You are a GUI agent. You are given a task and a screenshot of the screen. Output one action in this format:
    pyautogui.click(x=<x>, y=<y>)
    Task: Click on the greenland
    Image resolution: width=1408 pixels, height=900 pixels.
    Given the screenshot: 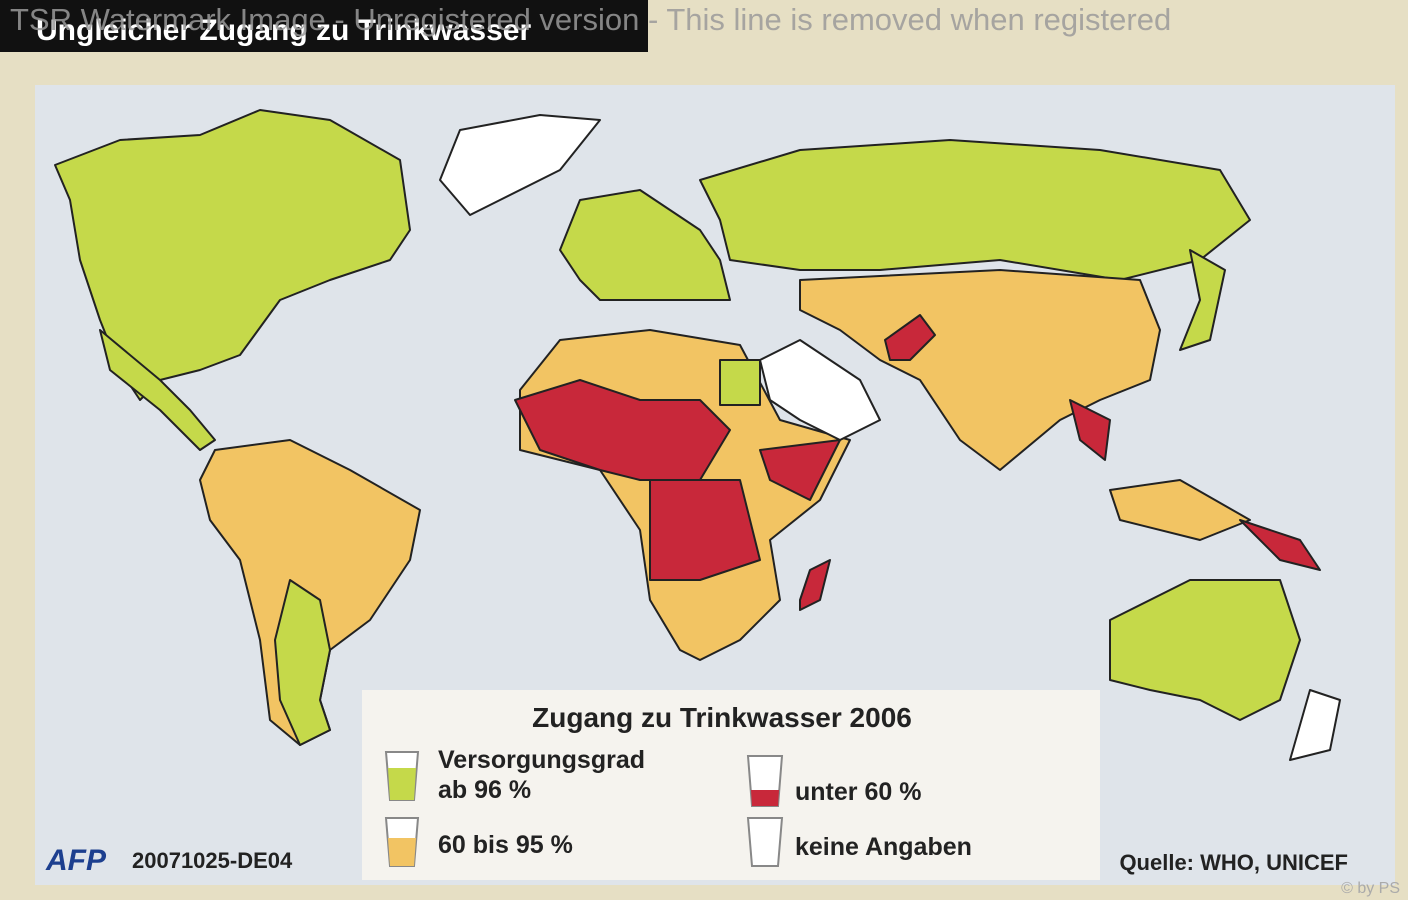 What is the action you would take?
    pyautogui.click(x=520, y=165)
    